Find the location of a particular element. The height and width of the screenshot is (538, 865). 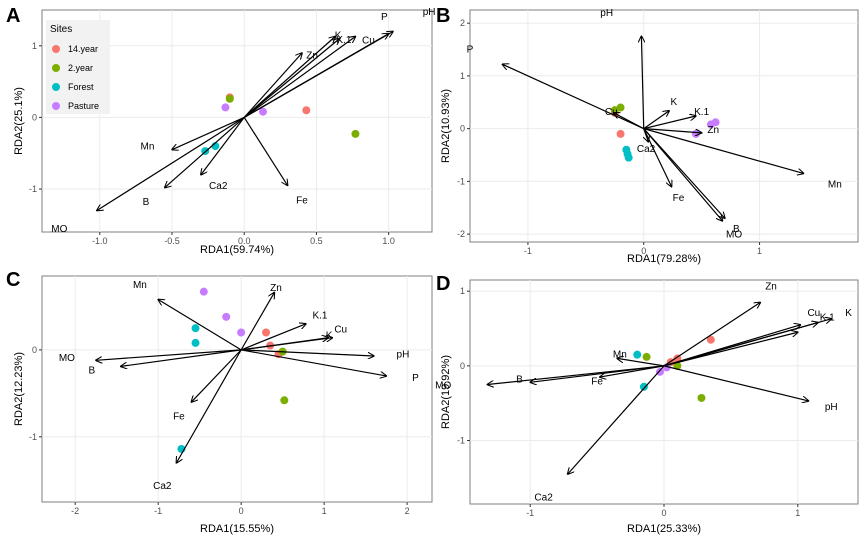

legend-label: Pasture is located at coordinates (83, 106).